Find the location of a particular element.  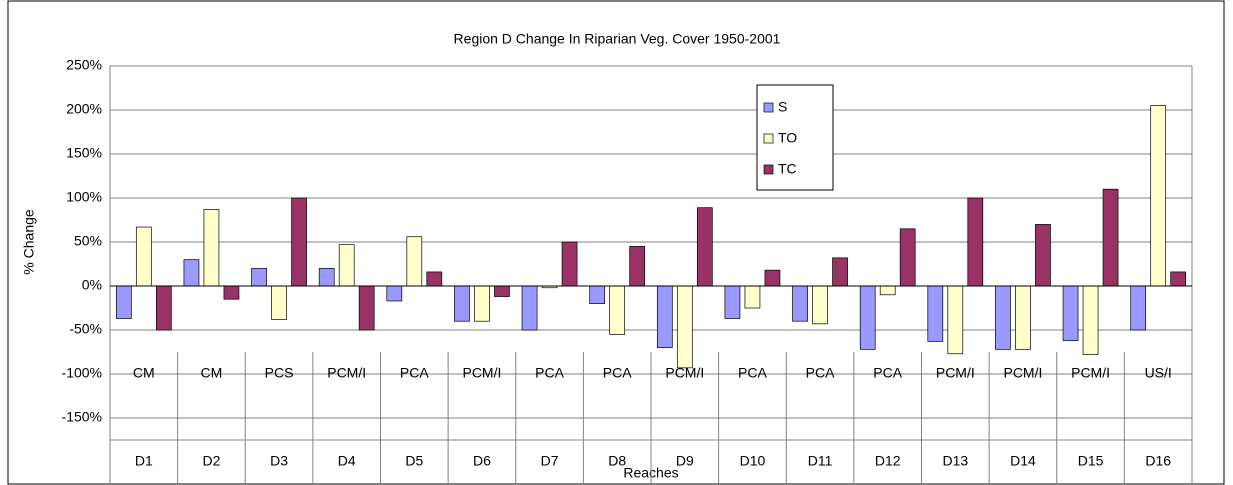

x-tick-label: D14 is located at coordinates (1023, 461).